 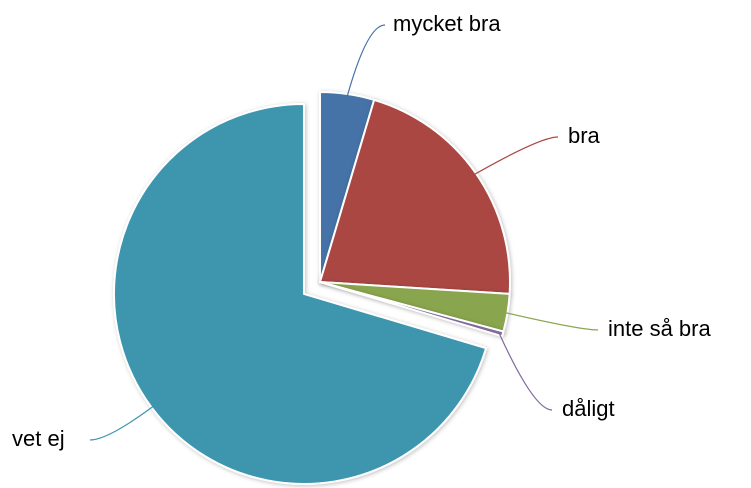 What do you see at coordinates (38, 438) in the screenshot?
I see `slice-label: vet ej` at bounding box center [38, 438].